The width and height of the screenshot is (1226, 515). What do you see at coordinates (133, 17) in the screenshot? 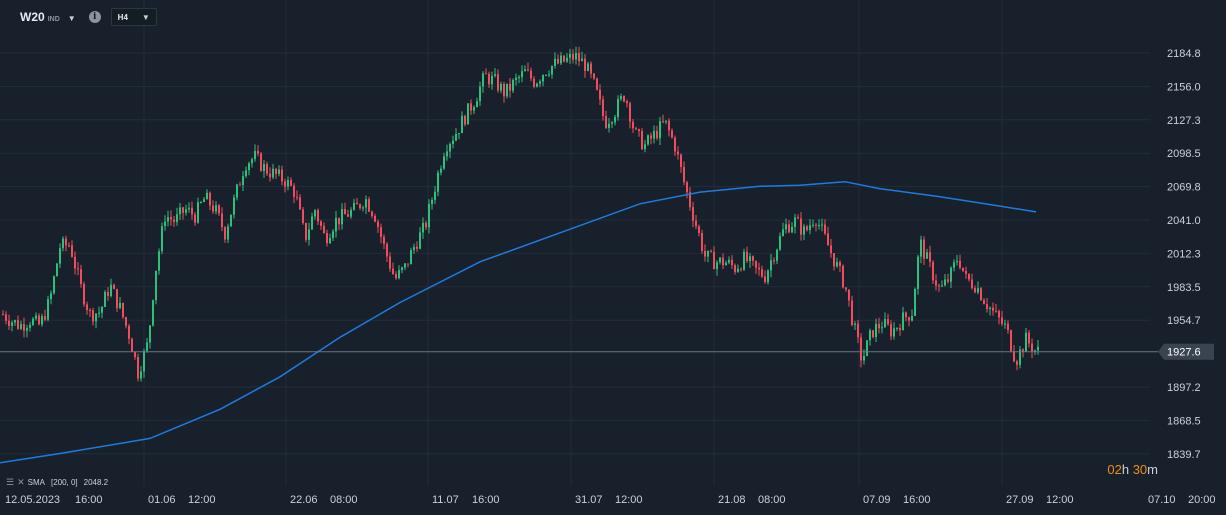
I see `timeframe-selector: H4 ▼` at bounding box center [133, 17].